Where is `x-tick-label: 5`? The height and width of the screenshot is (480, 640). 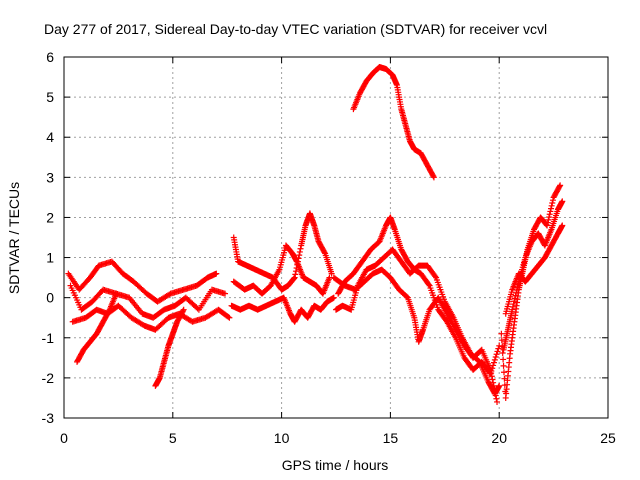 x-tick-label: 5 is located at coordinates (173, 438).